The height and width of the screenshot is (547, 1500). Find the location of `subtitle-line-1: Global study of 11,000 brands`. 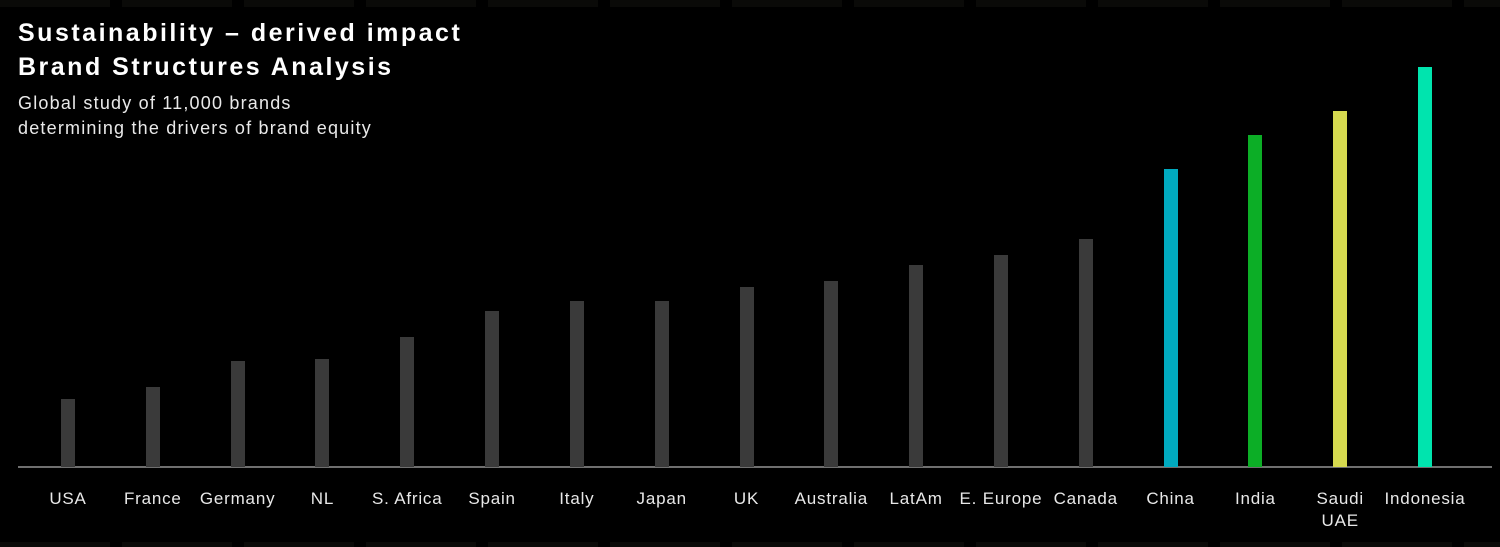

subtitle-line-1: Global study of 11,000 brands is located at coordinates (155, 103).